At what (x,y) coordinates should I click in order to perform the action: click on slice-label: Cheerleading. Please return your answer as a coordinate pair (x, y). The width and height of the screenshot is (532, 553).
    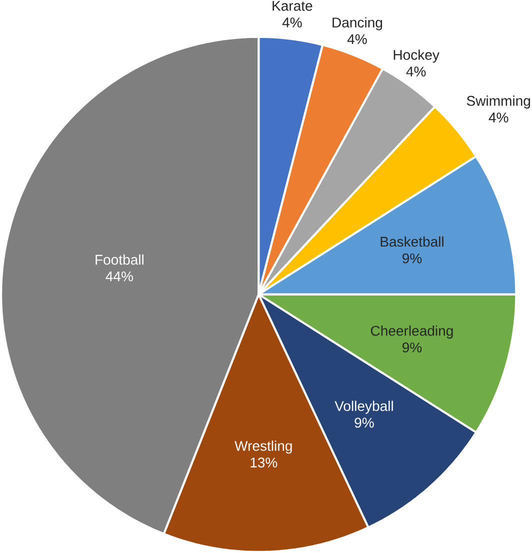
    Looking at the image, I should click on (411, 332).